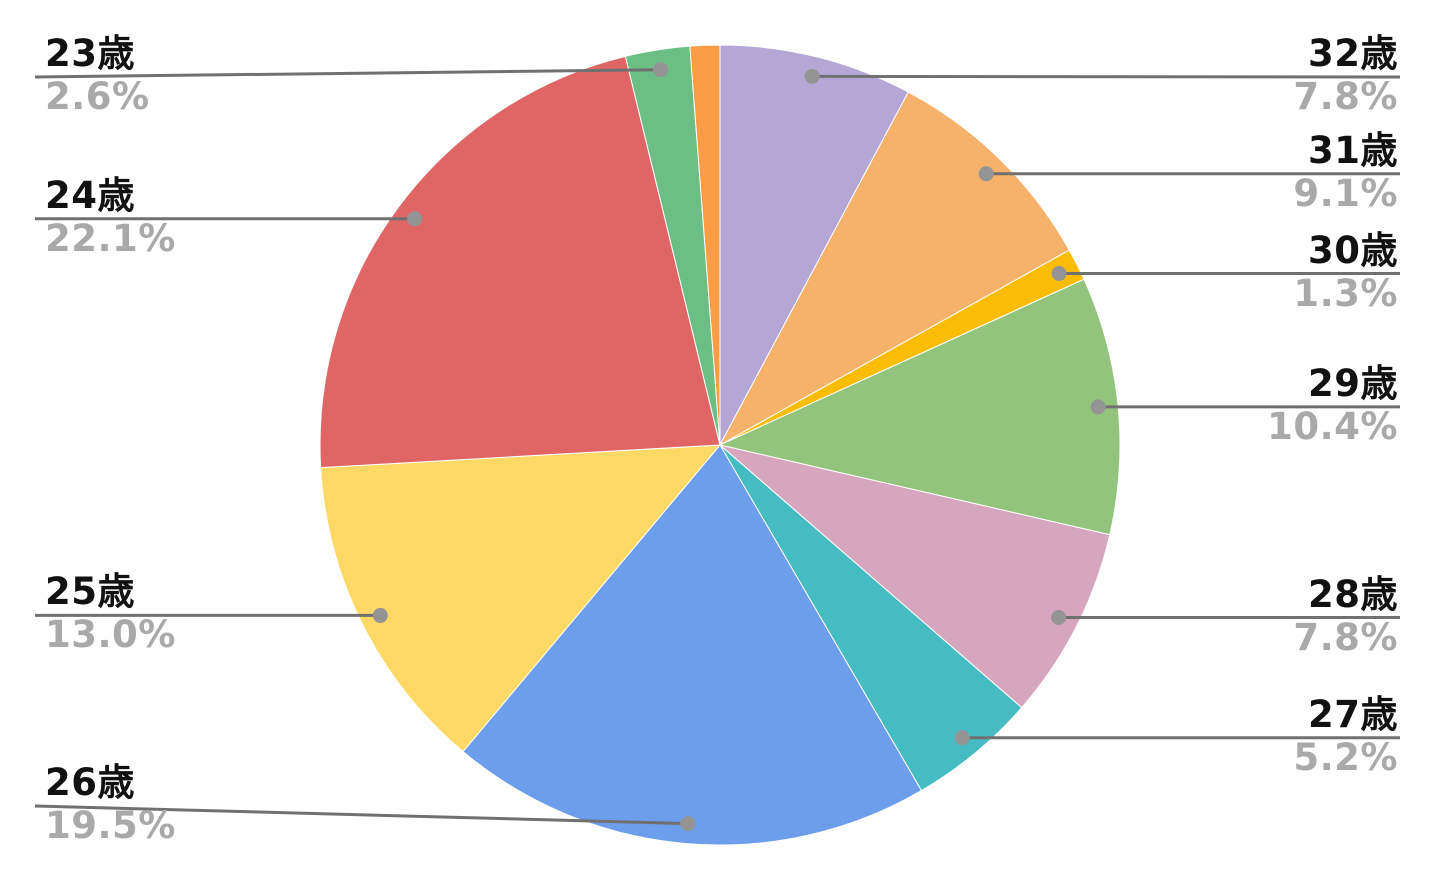  I want to click on pie-slice-31歳, so click(894, 269).